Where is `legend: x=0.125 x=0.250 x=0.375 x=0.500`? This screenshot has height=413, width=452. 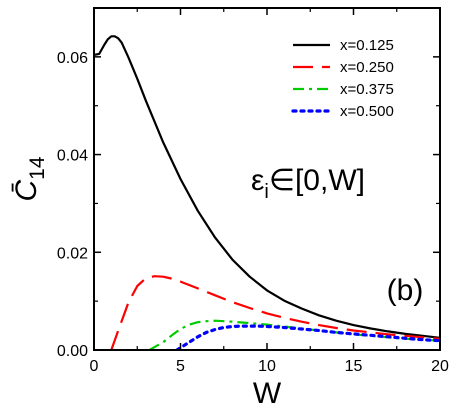 legend: x=0.125 x=0.250 x=0.375 x=0.500 is located at coordinates (342, 78).